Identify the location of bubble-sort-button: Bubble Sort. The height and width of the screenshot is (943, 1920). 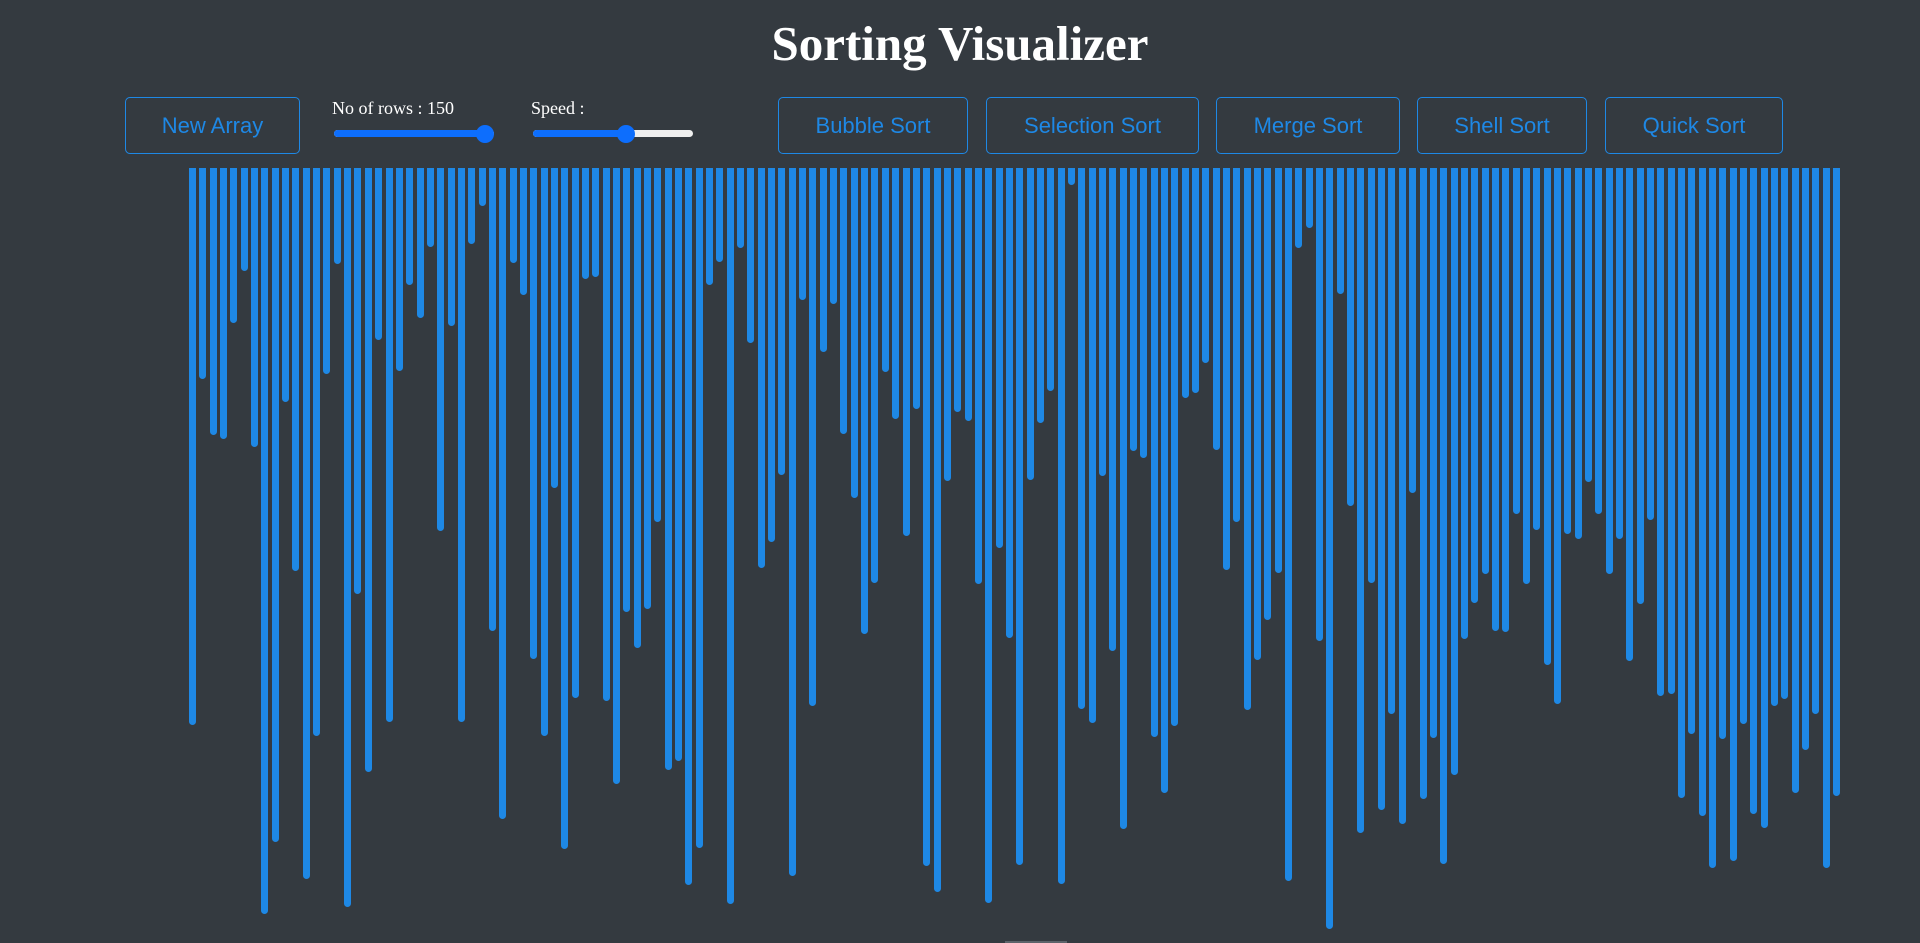
(873, 125).